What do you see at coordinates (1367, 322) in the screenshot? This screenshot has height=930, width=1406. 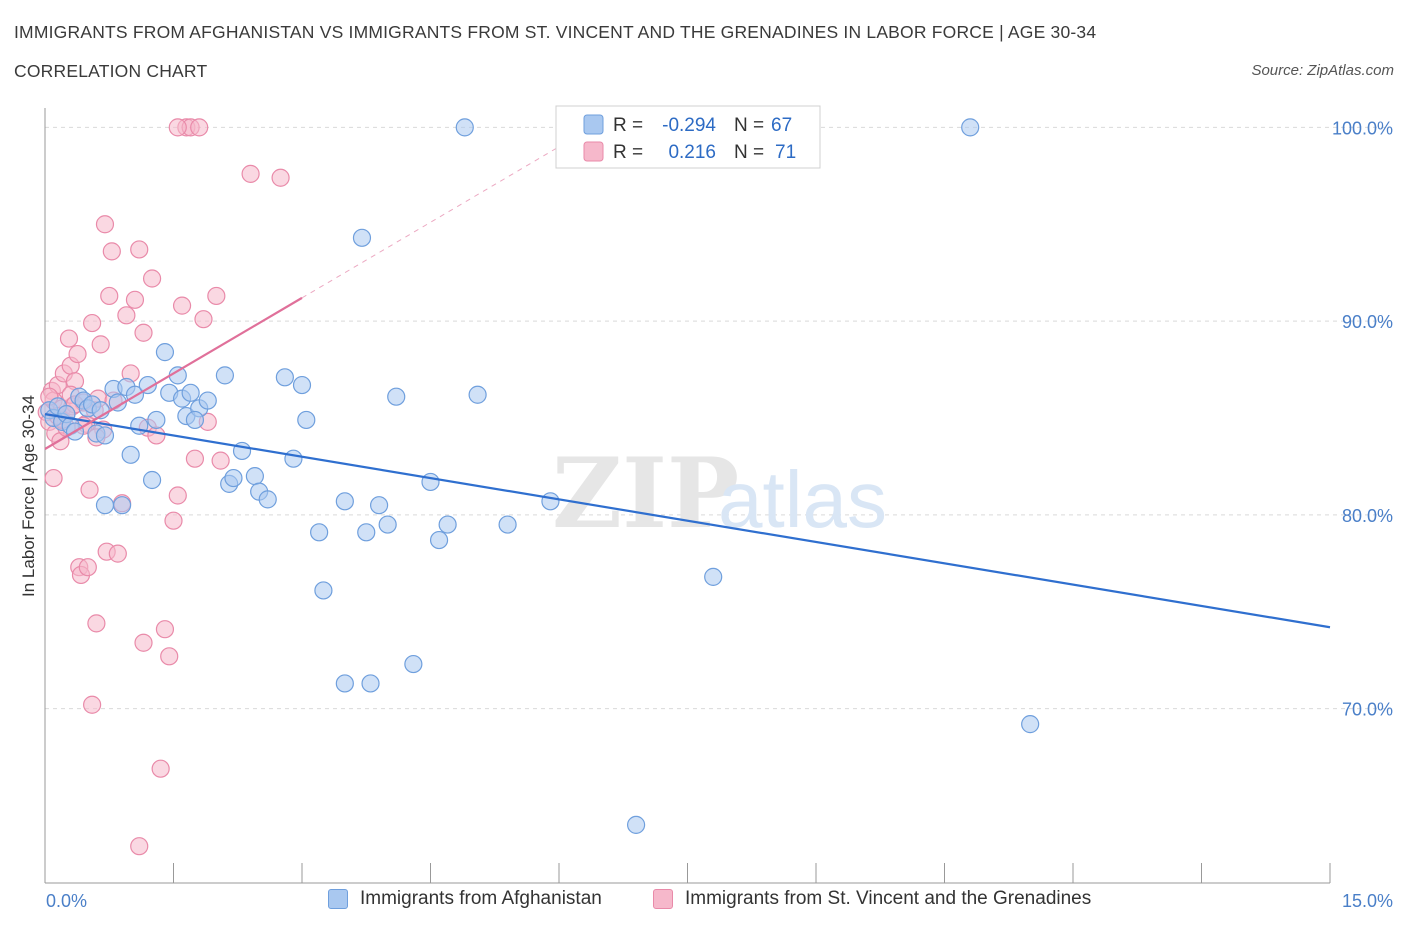 I see `y-tick-label: 90.0%` at bounding box center [1367, 322].